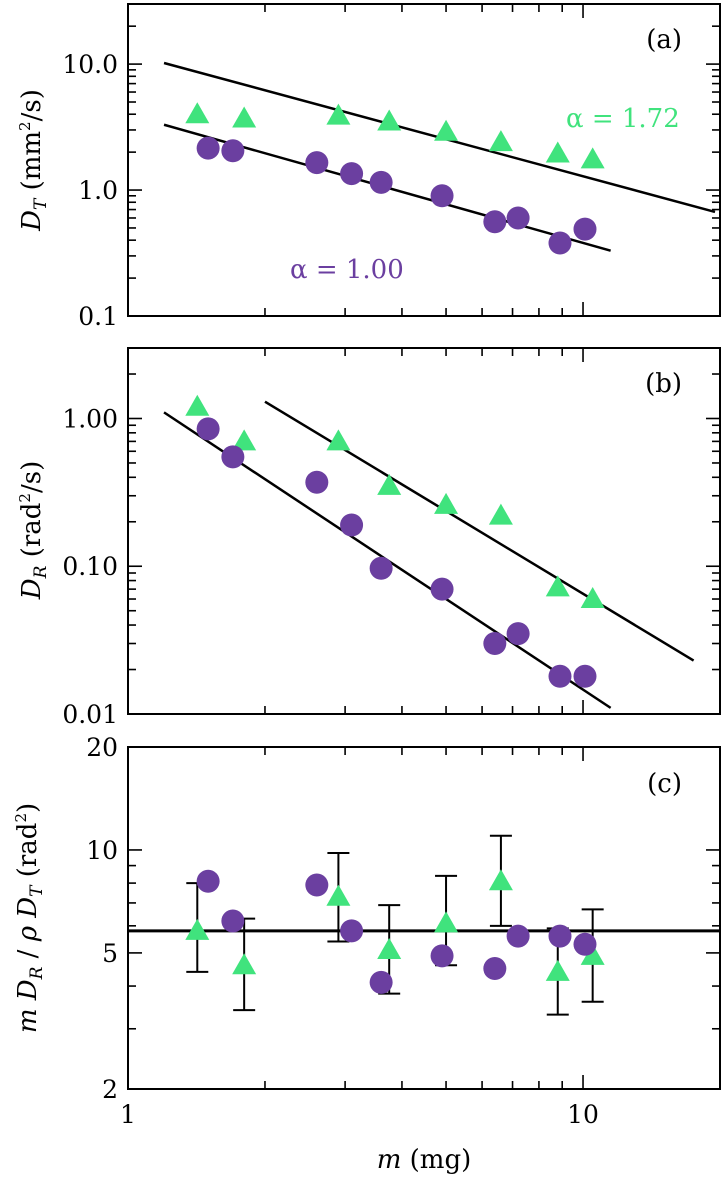  I want to click on y-tick-label: 0.1, so click(98, 316).